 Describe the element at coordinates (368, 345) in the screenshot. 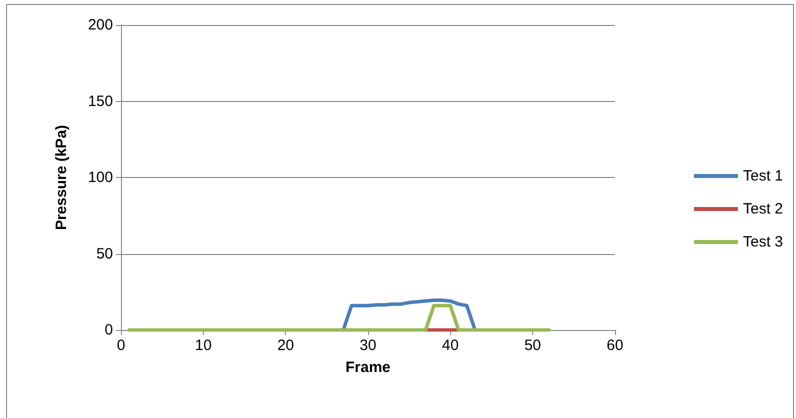

I see `x-tick-label: 30` at that location.